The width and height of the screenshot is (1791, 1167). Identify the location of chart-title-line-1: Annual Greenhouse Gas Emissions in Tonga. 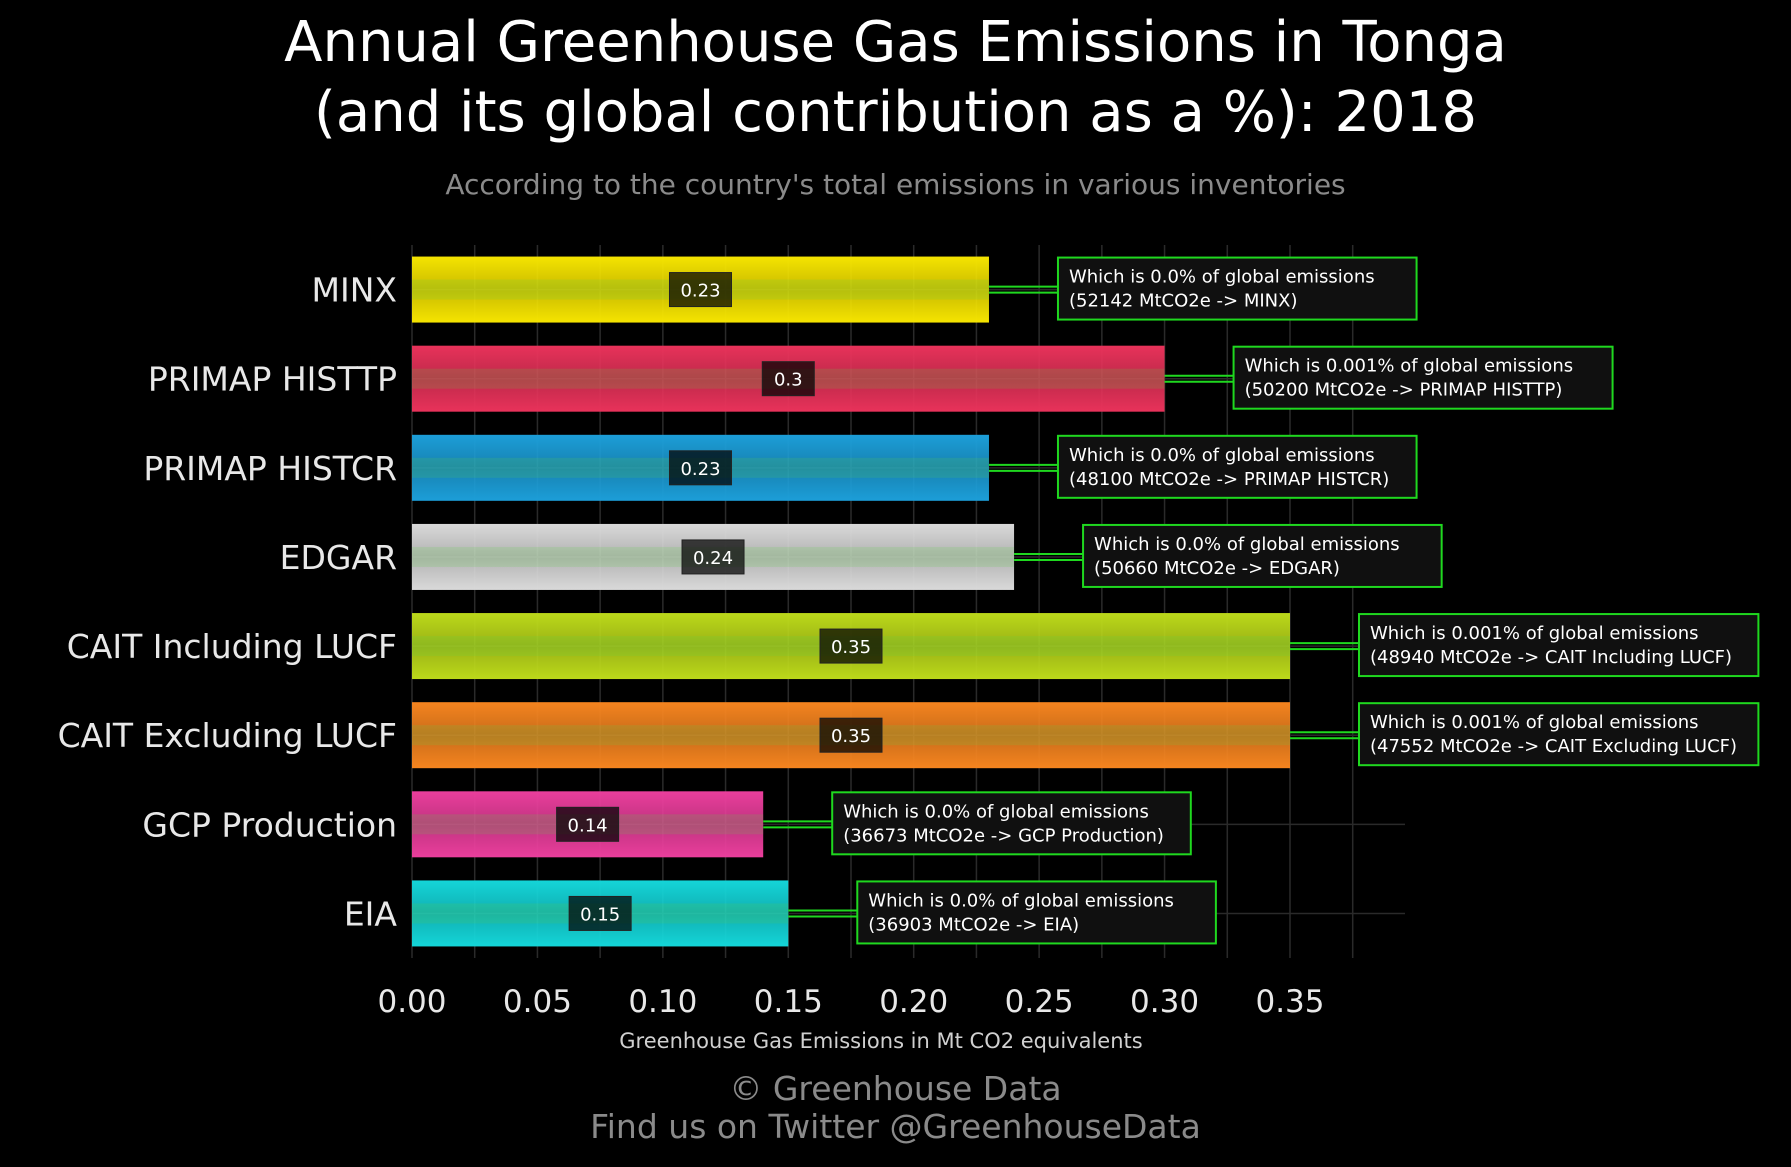
(895, 42).